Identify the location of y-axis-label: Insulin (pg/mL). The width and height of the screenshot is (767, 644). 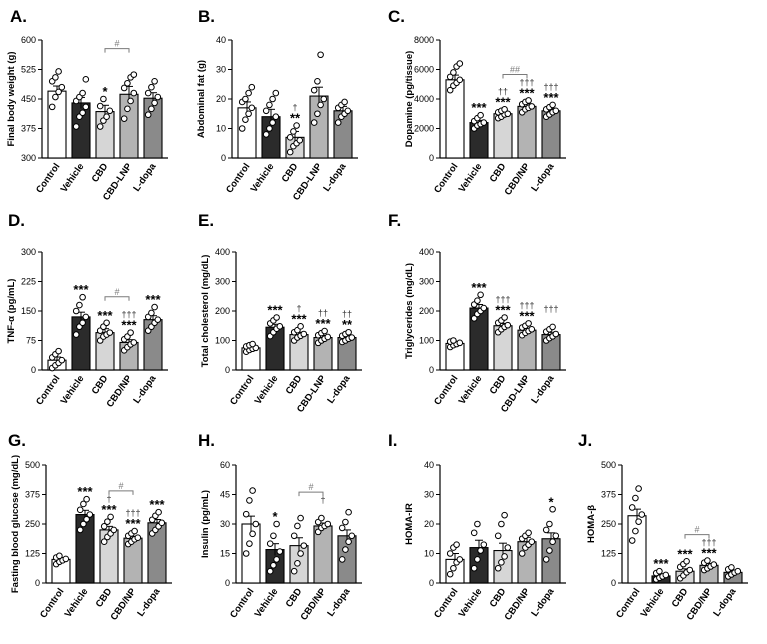
(205, 524).